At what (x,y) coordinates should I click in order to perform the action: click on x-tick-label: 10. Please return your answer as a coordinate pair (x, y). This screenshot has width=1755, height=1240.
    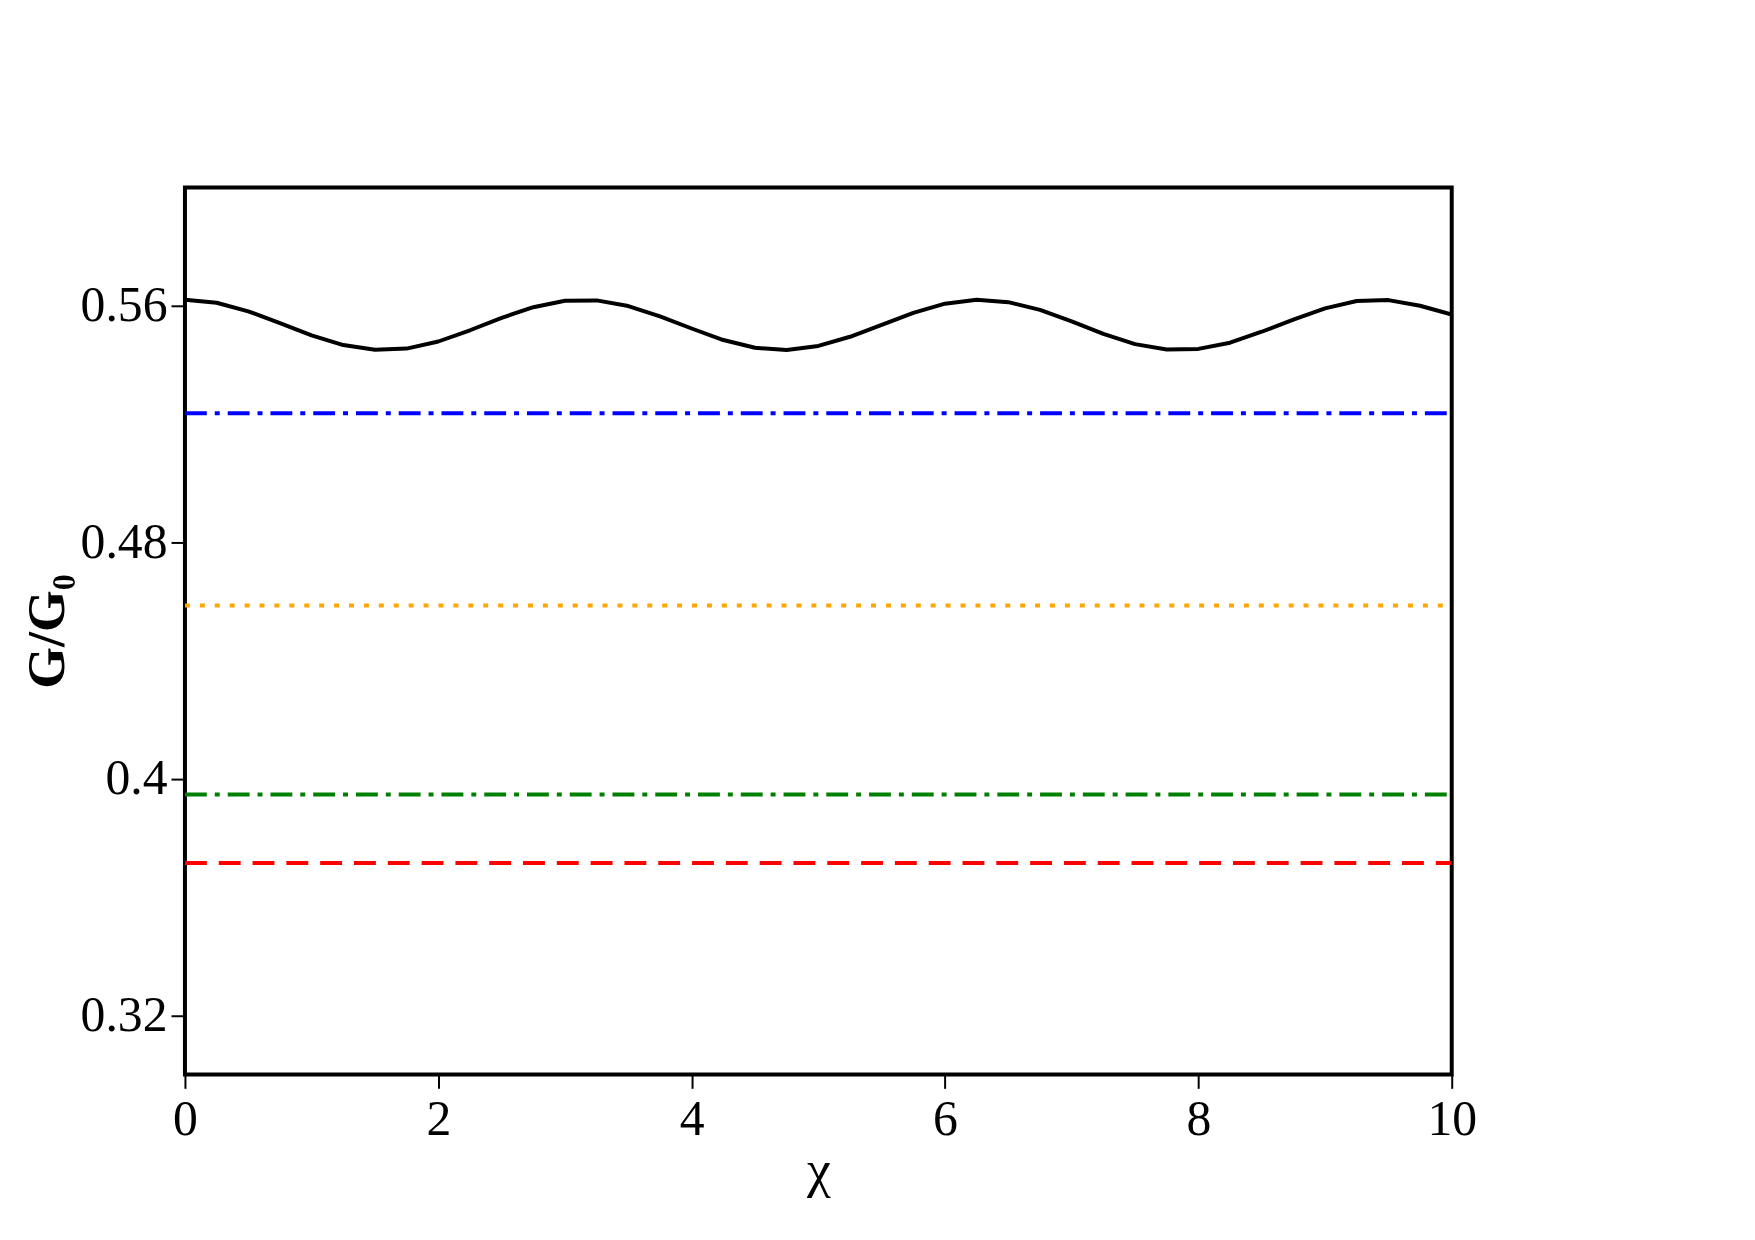
    Looking at the image, I should click on (1452, 1118).